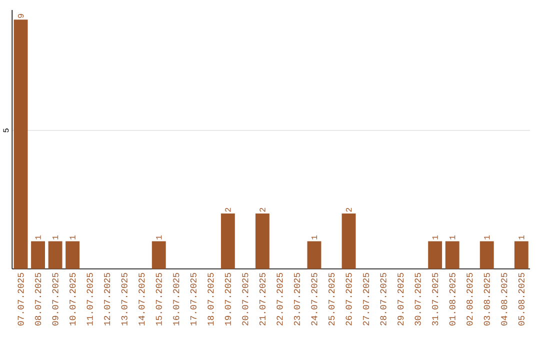  I want to click on x-tick-label: 19.07.2025, so click(227, 299).